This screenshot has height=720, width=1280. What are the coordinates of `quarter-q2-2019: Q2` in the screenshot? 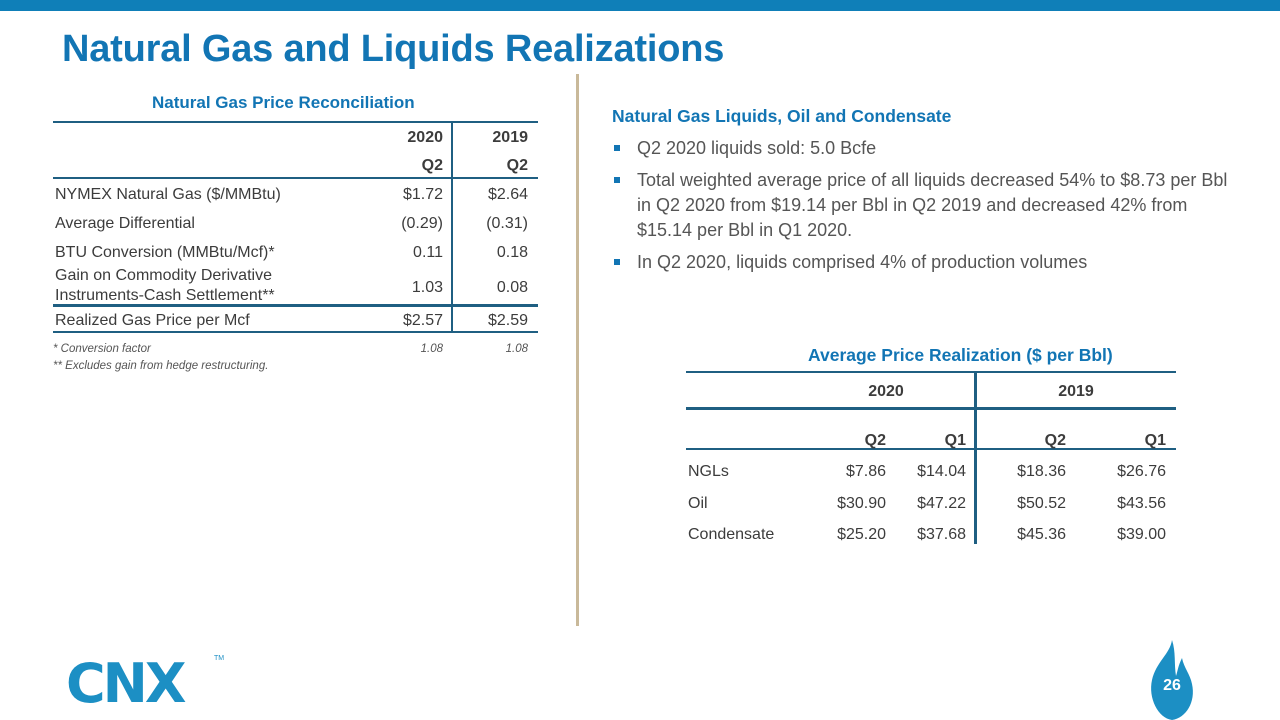 It's located at (1055, 440).